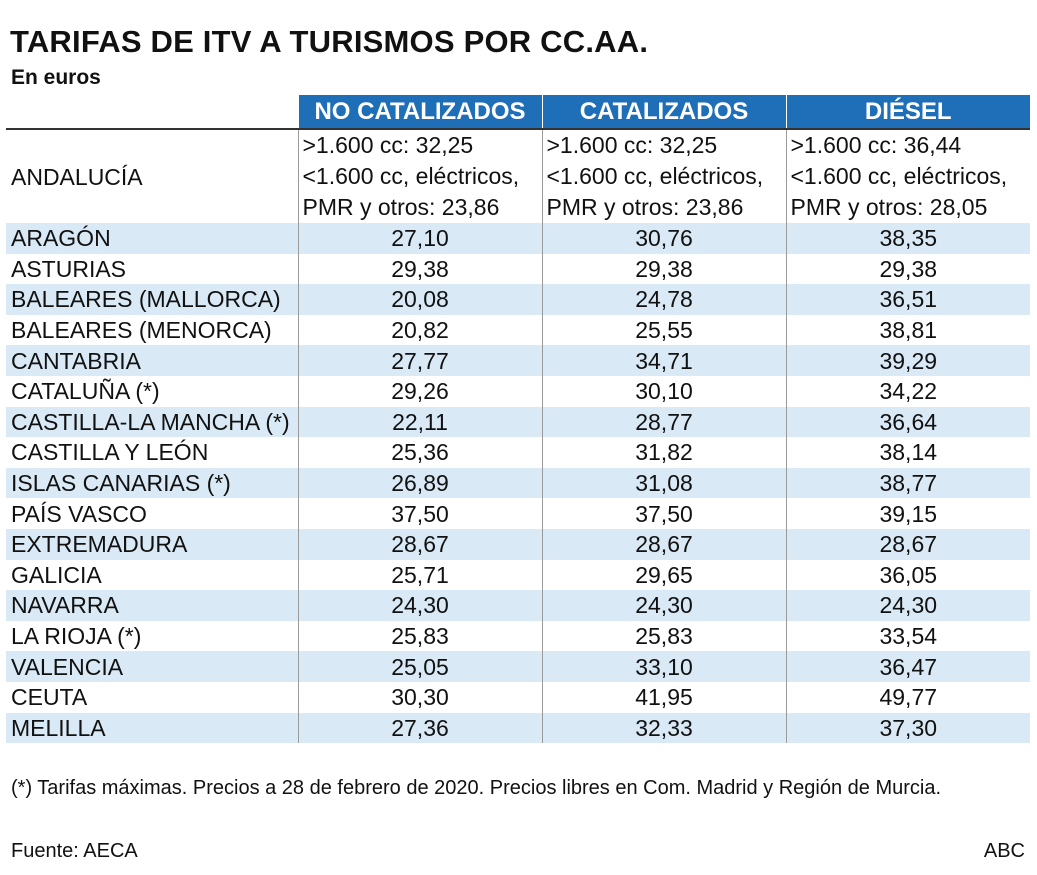  I want to click on region-cell: BALEARES (MALLORCA), so click(152, 299).